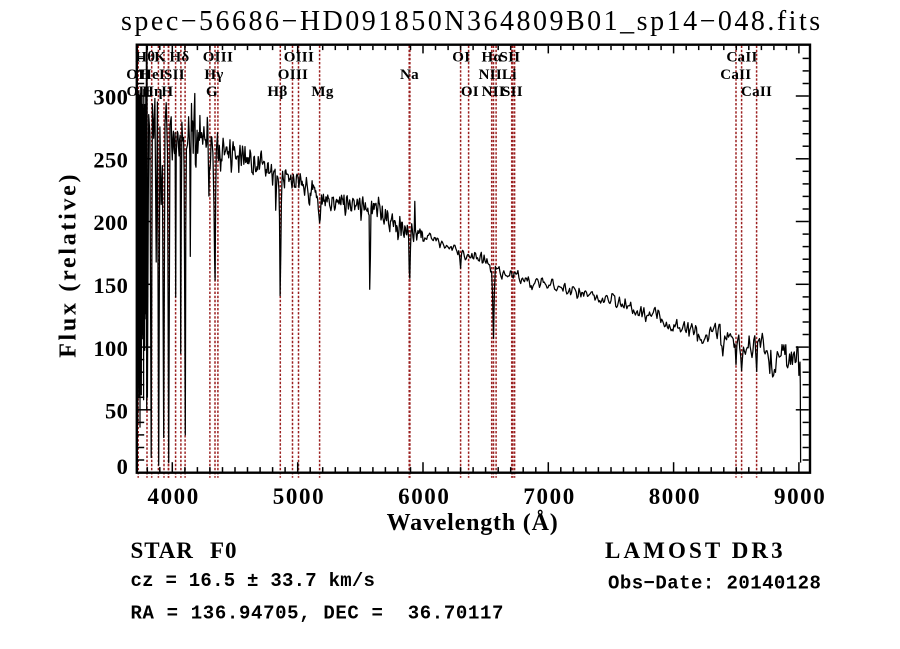 The height and width of the screenshot is (649, 900). I want to click on svg-text: Obs−Date: 20140128, so click(714, 584).